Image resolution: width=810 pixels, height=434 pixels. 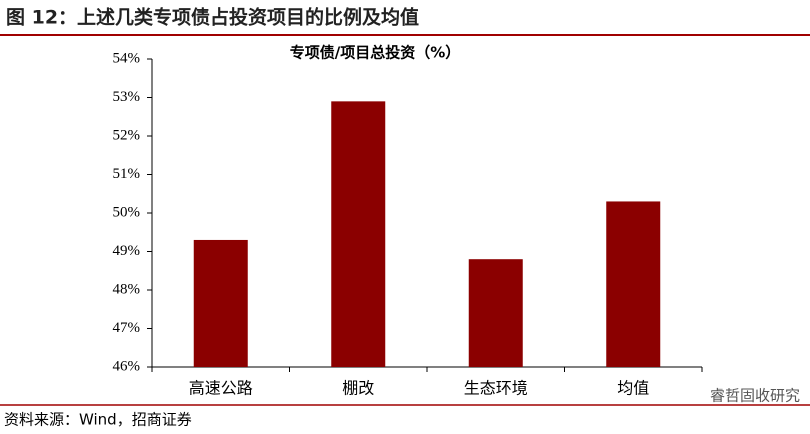 I want to click on x-tick-label: 均值, so click(x=633, y=388).